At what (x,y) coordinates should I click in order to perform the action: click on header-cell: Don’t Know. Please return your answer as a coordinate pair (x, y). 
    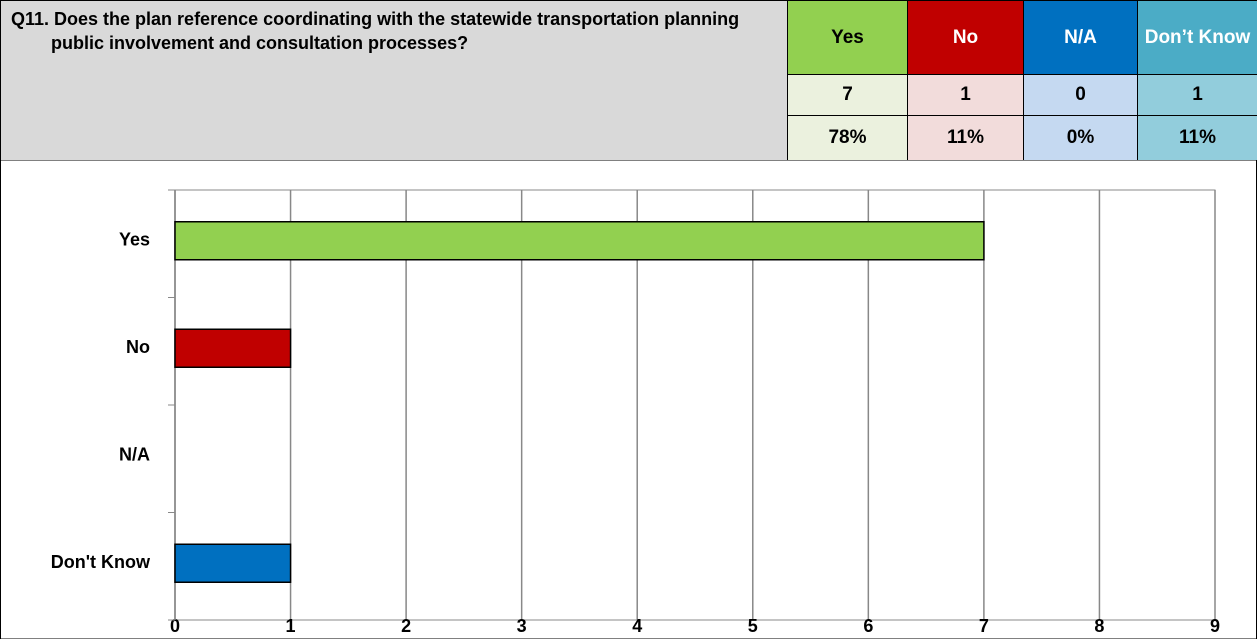
    Looking at the image, I should click on (1197, 37).